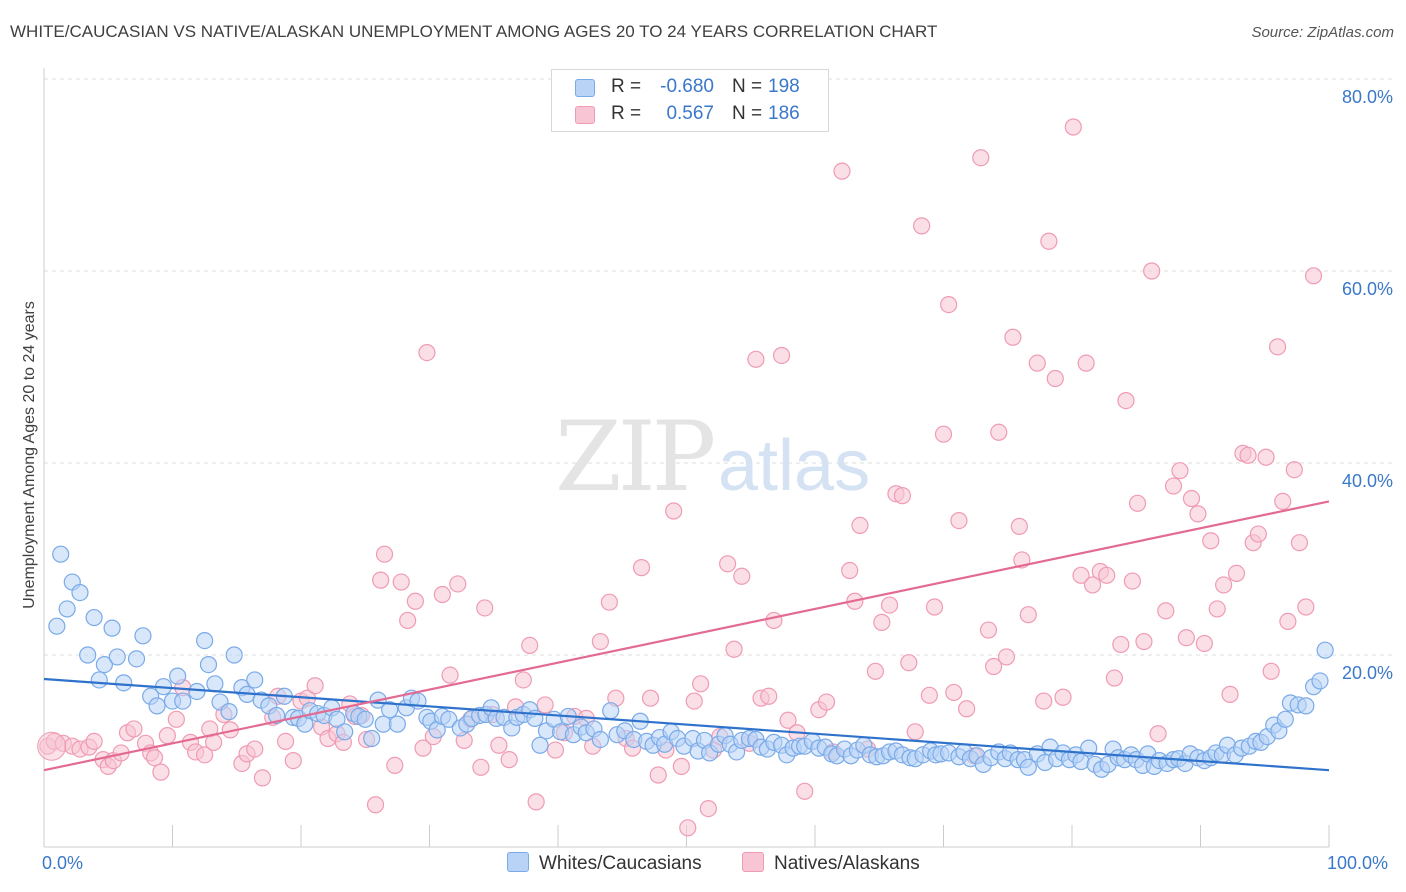 This screenshot has width=1406, height=892. Describe the element at coordinates (784, 113) in the screenshot. I see `legend-n-value: 186` at that location.